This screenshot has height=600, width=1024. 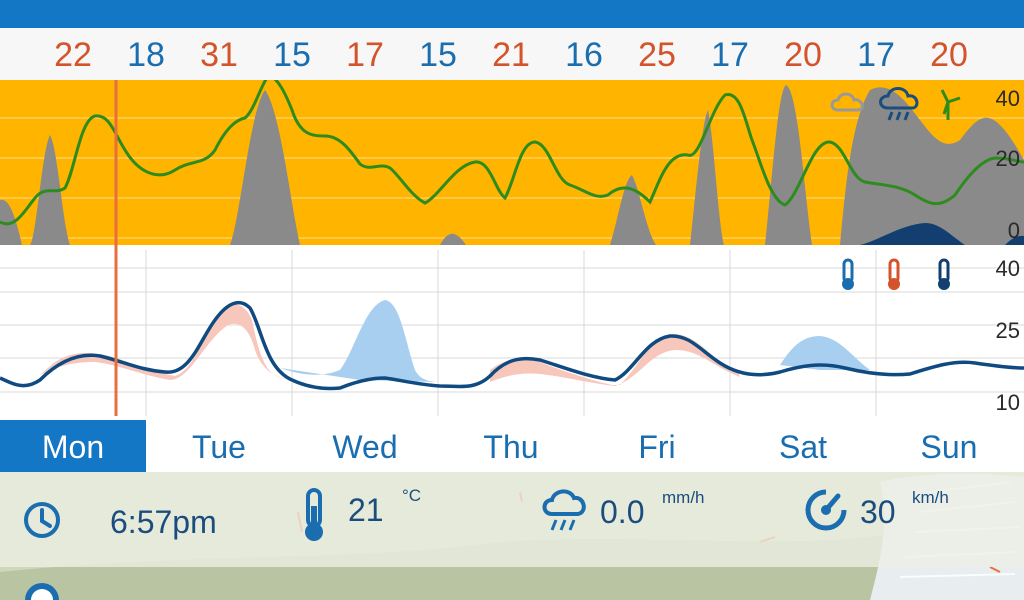 I want to click on temperature-value: 21, so click(x=366, y=510).